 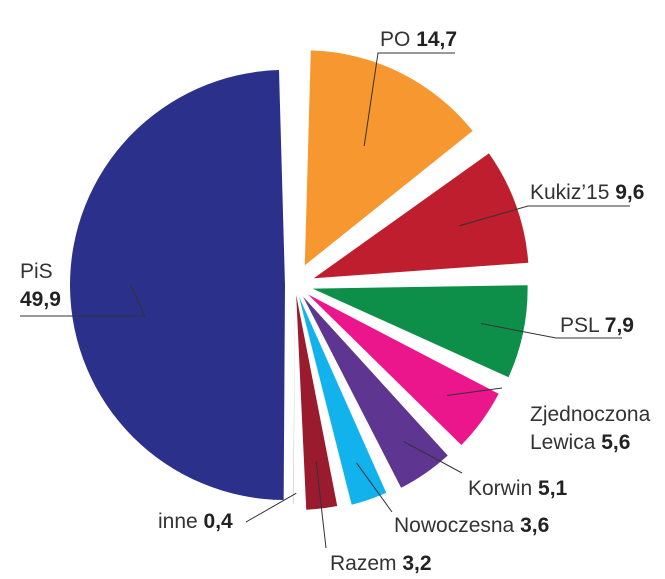 What do you see at coordinates (40, 299) in the screenshot?
I see `value-pis: 49,9` at bounding box center [40, 299].